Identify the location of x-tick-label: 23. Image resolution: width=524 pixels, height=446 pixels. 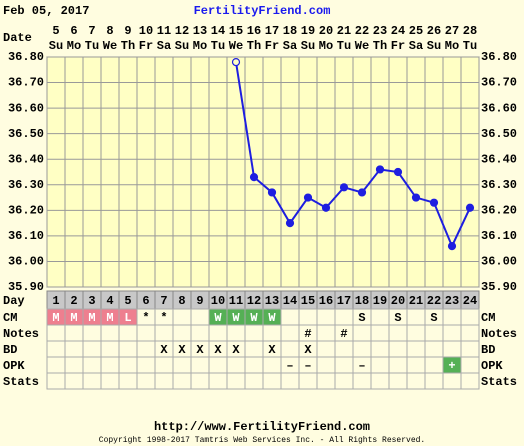
(380, 31).